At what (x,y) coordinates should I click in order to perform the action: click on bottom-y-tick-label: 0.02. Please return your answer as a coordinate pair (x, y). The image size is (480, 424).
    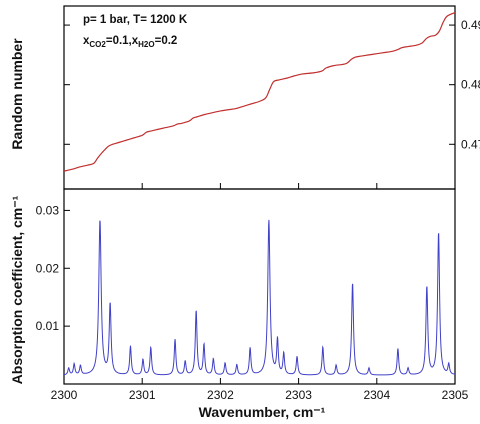
    Looking at the image, I should click on (48, 268).